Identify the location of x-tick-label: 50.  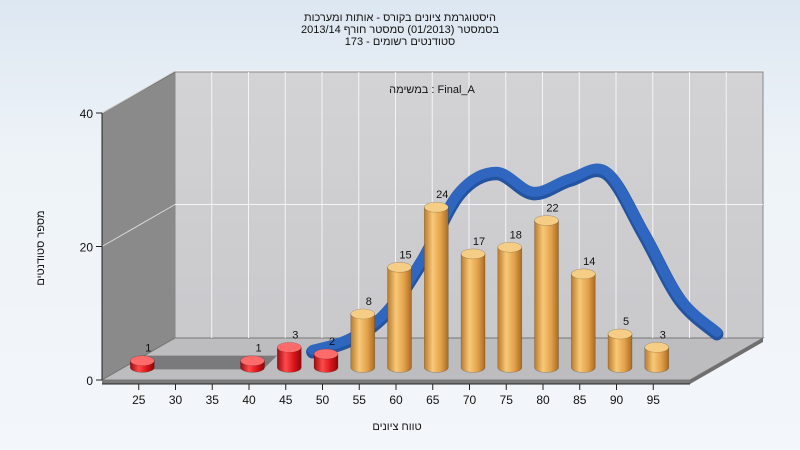
(323, 400).